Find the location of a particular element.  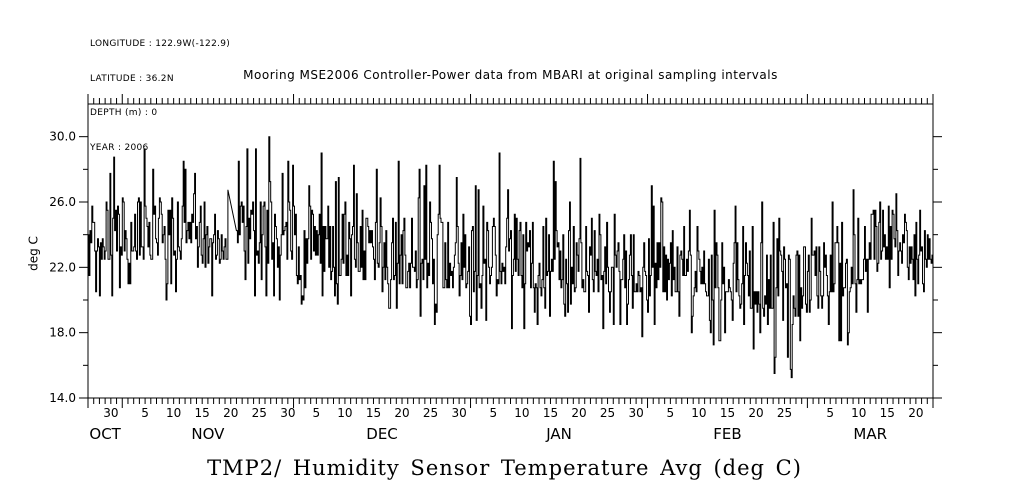

x-month-label: NOV is located at coordinates (208, 434).